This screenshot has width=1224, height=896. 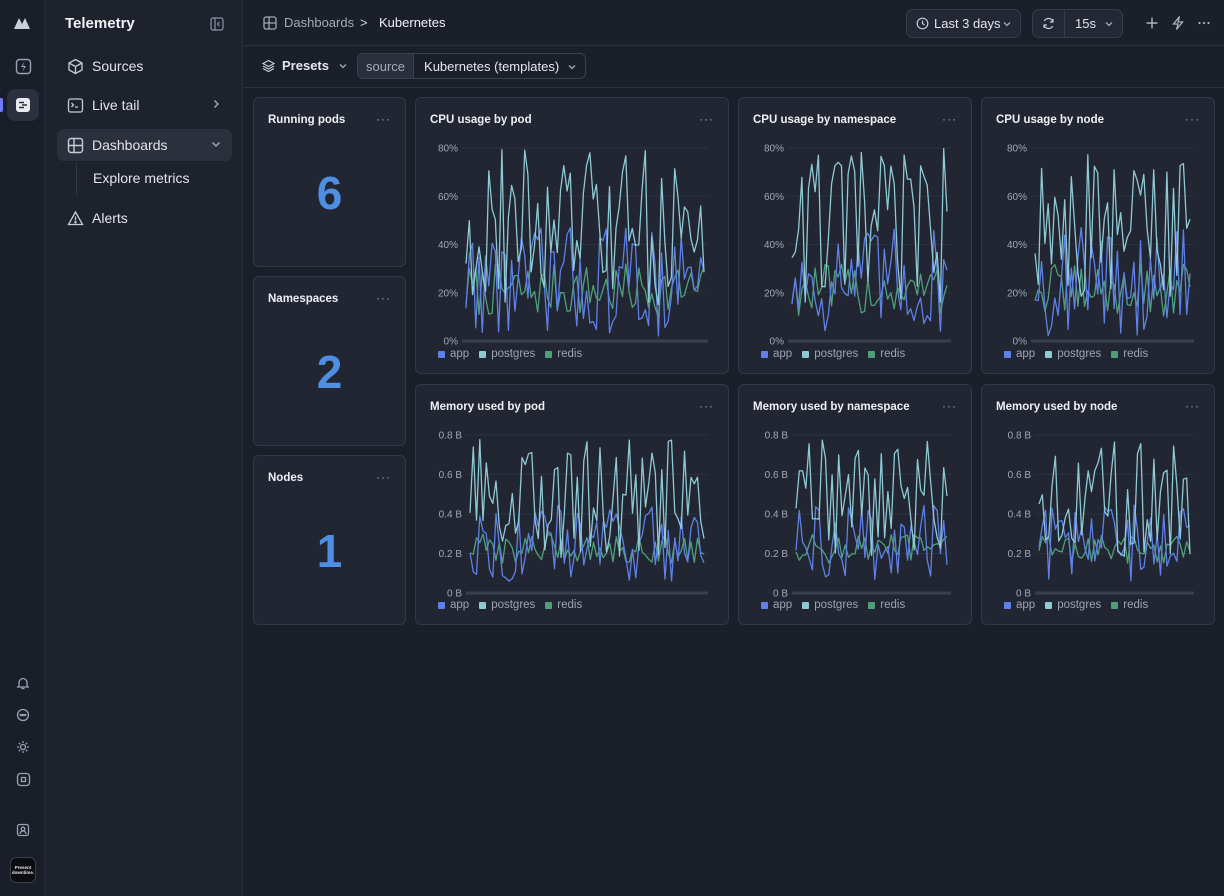 What do you see at coordinates (481, 120) in the screenshot?
I see `panel-title: CPU usage by pod` at bounding box center [481, 120].